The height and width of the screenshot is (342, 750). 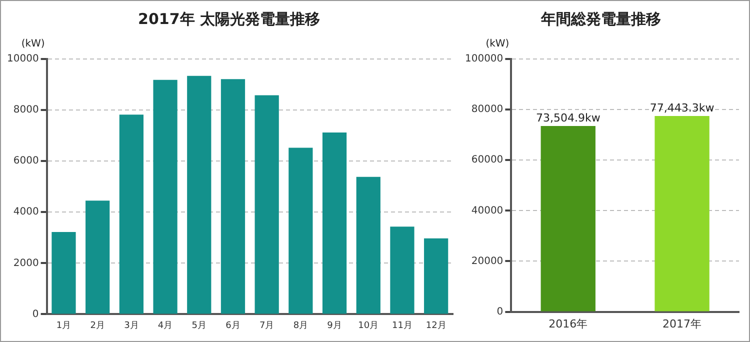 I want to click on y-tick-label: 10000, so click(x=23, y=59).